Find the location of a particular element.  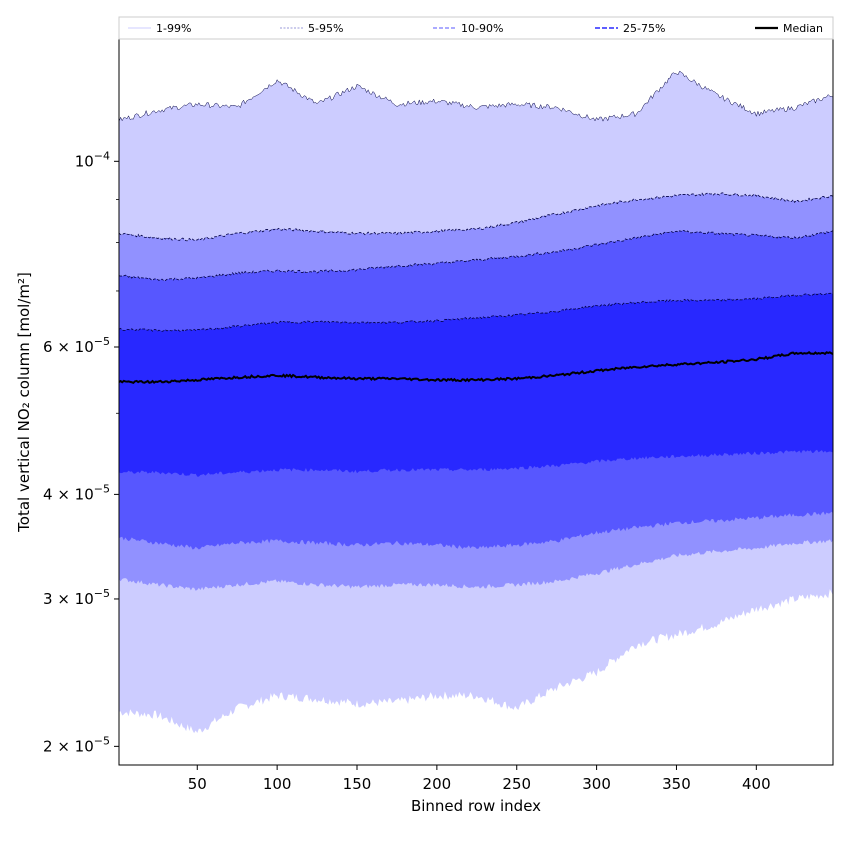

y-tick-label: 10−4 is located at coordinates (92, 159).